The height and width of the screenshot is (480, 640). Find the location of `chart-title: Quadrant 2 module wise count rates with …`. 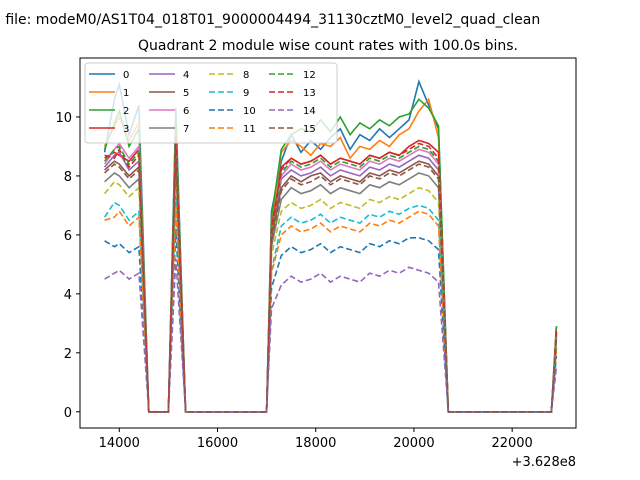

chart-title: Quadrant 2 module wise count rates with … is located at coordinates (328, 46).